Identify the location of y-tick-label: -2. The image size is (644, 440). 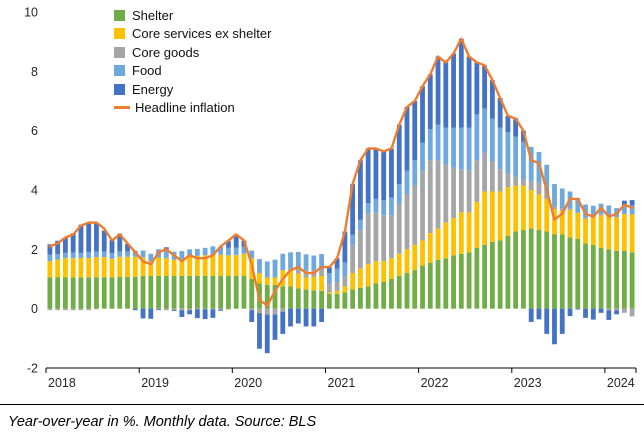
(32, 369).